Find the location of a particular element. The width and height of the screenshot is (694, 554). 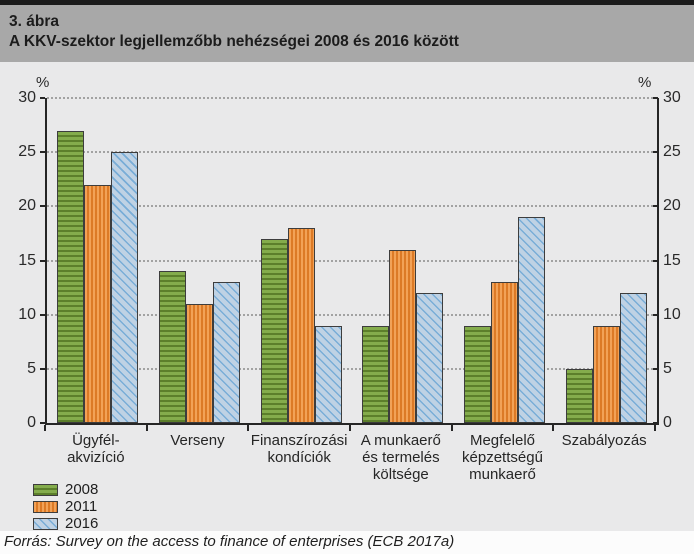

ytick-right-30: 30 is located at coordinates (672, 97).